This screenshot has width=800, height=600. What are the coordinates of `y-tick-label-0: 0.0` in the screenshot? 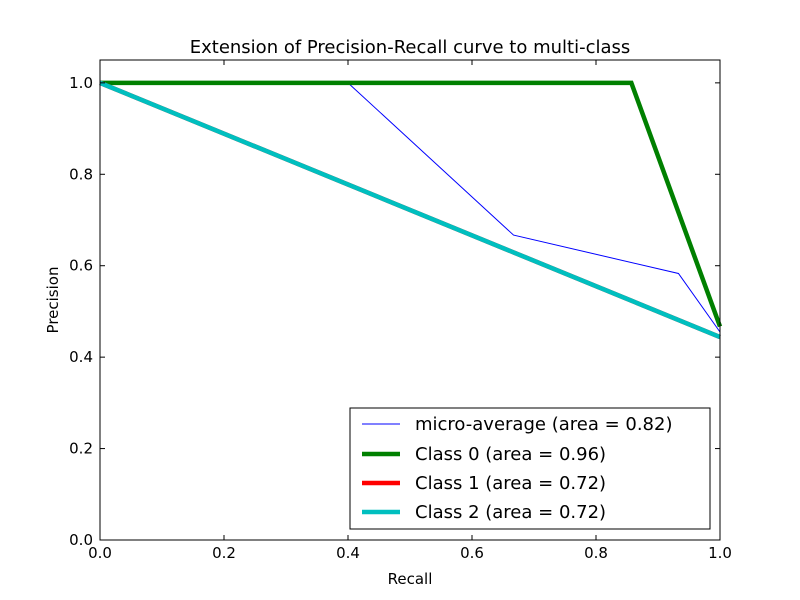 It's located at (81, 540).